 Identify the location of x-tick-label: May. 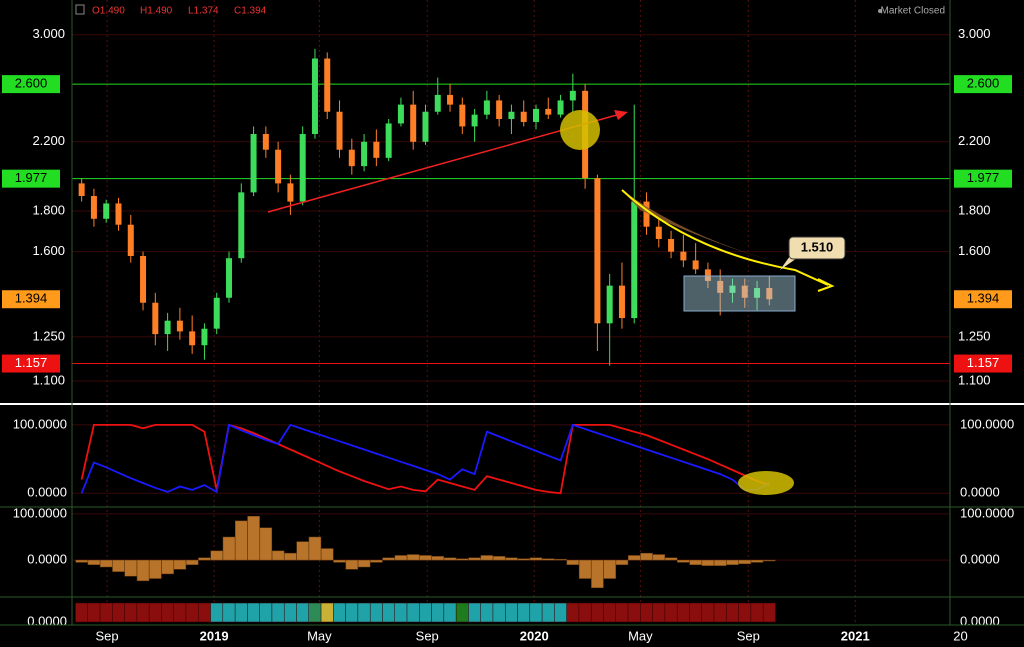
(640, 635).